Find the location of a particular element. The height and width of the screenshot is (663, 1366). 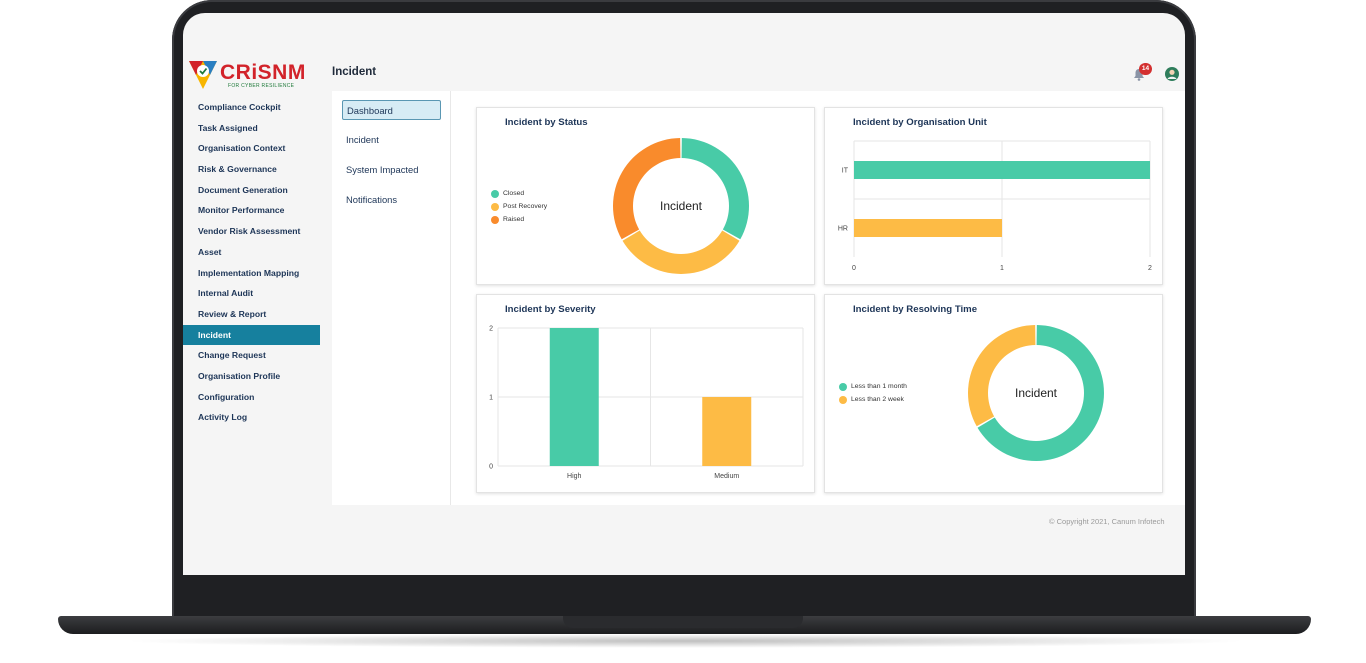

sidebar-item-vendor-risk-assessment: Vendor Risk Assessment is located at coordinates (249, 231).